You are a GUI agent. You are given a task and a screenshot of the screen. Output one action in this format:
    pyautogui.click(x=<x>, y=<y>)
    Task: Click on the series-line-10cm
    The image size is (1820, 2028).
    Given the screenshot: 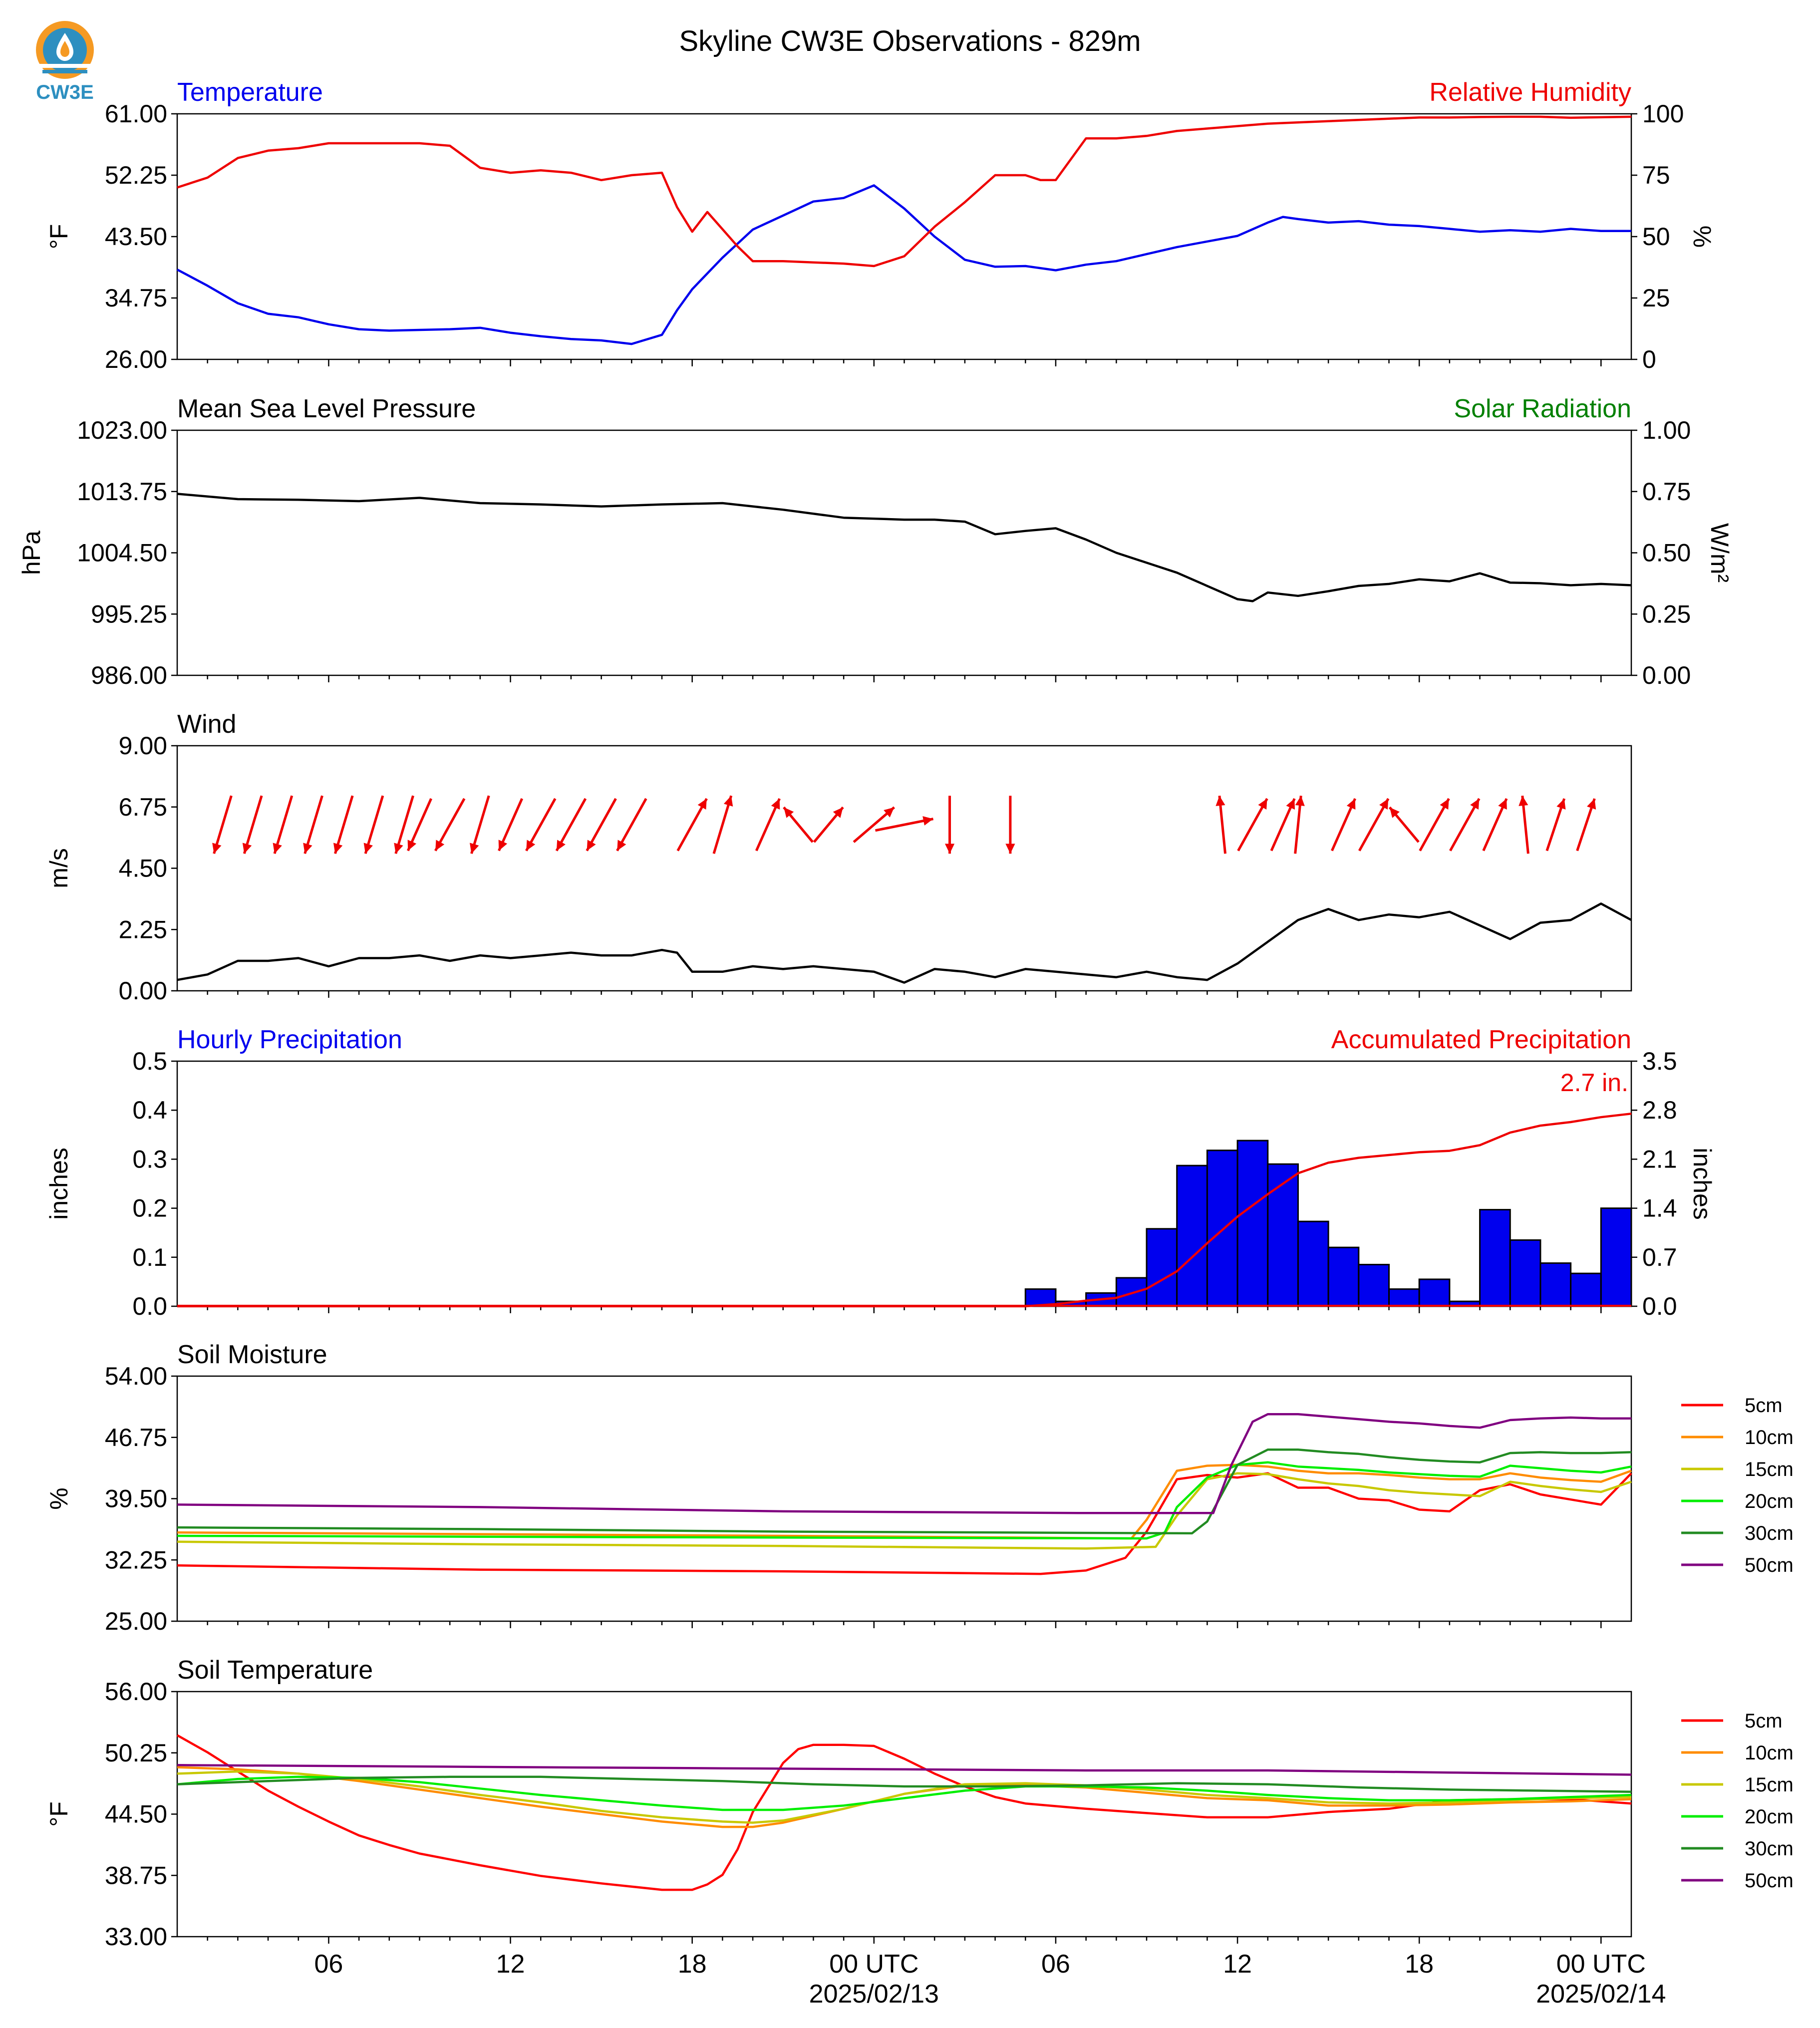 What is the action you would take?
    pyautogui.click(x=904, y=1501)
    